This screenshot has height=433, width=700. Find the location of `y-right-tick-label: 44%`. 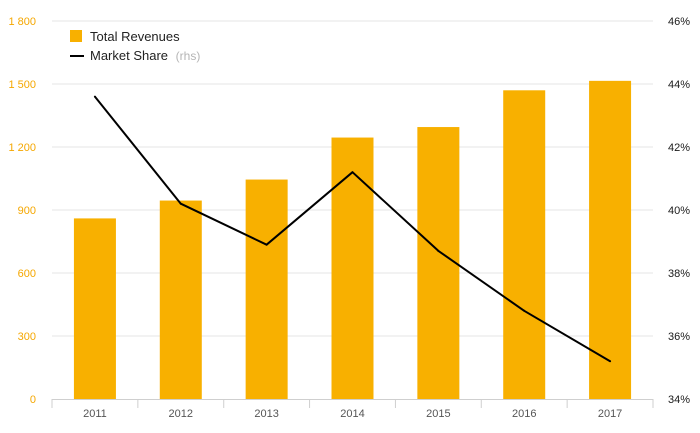

y-right-tick-label: 44% is located at coordinates (679, 85).